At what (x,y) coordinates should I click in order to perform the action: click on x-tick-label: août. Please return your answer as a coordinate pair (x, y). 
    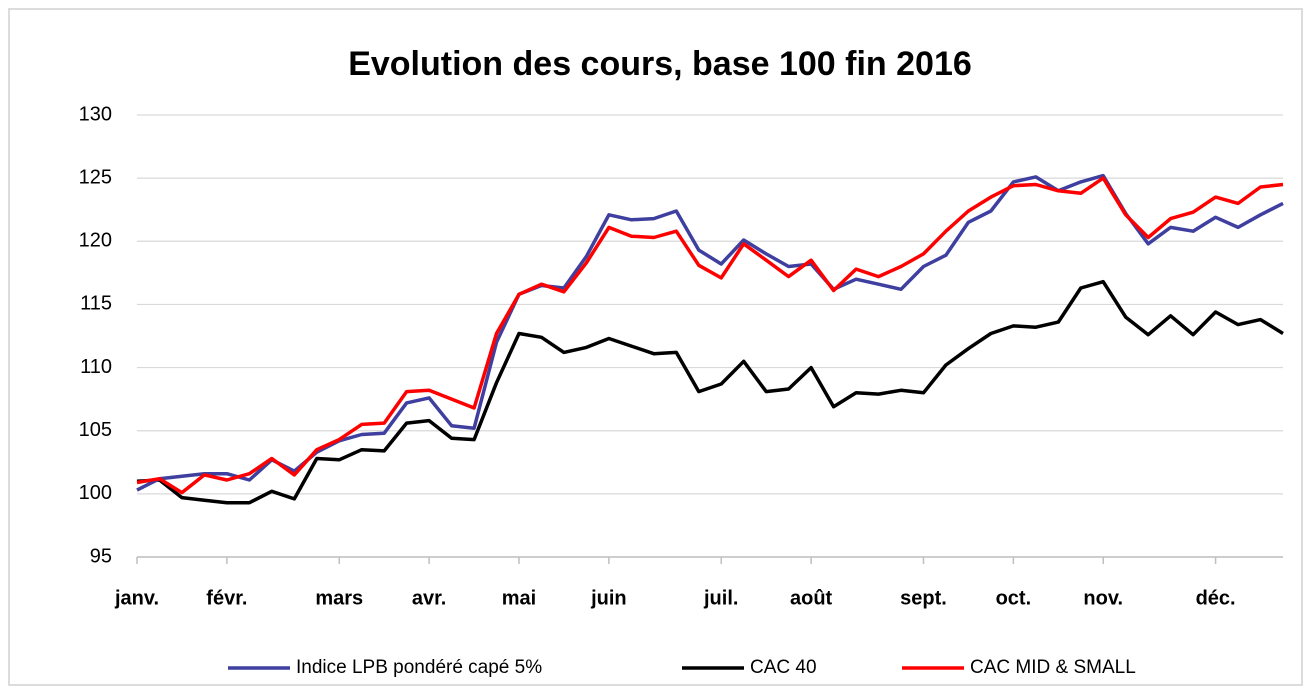
    Looking at the image, I should click on (811, 598).